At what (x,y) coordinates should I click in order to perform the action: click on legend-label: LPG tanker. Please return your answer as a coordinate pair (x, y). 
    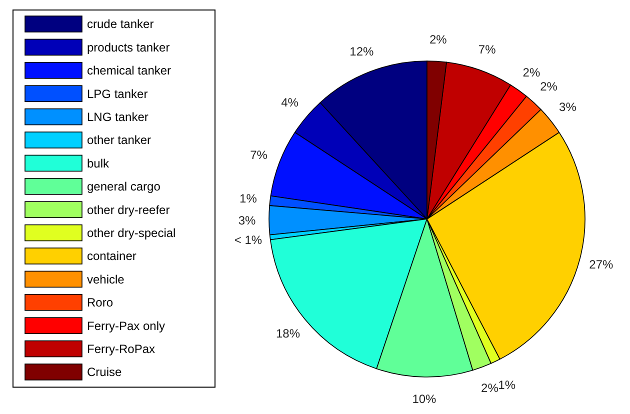
    Looking at the image, I should click on (117, 93).